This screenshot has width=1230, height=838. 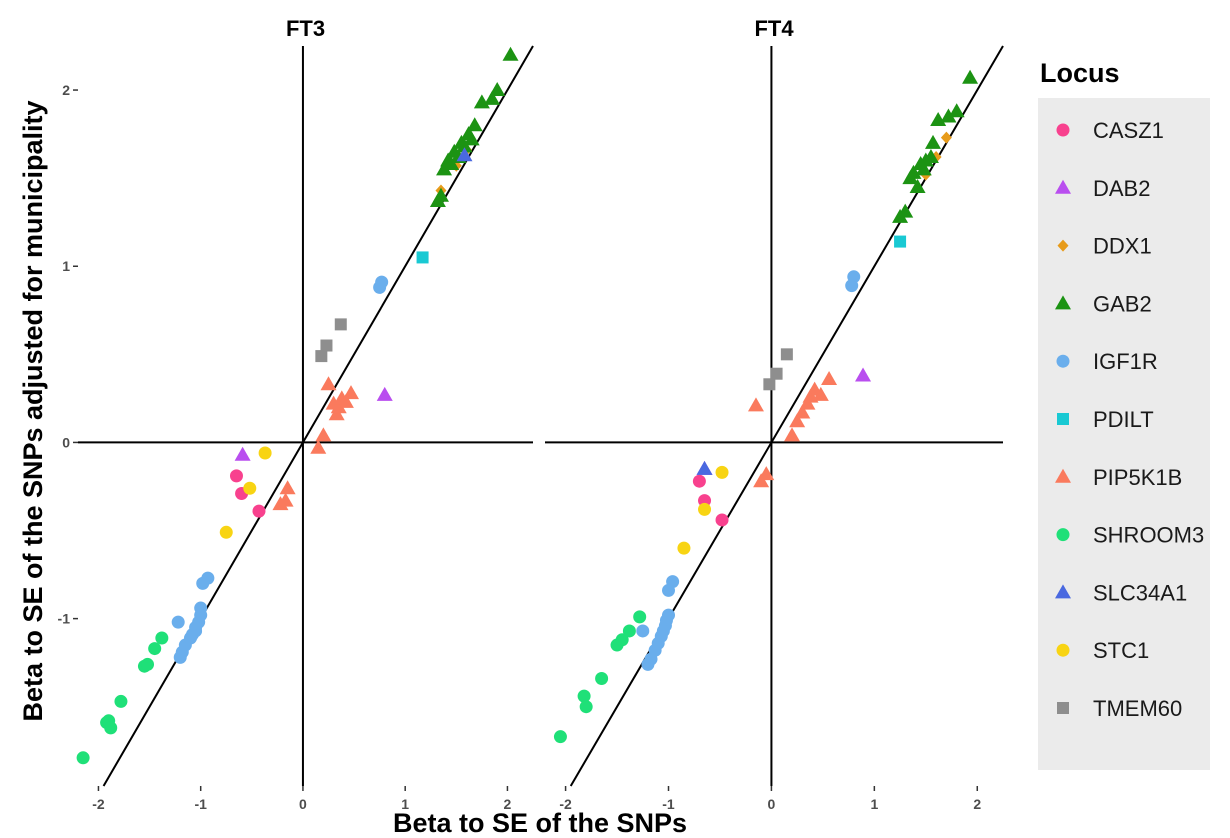 What do you see at coordinates (331, 340) in the screenshot?
I see `series-tmem60` at bounding box center [331, 340].